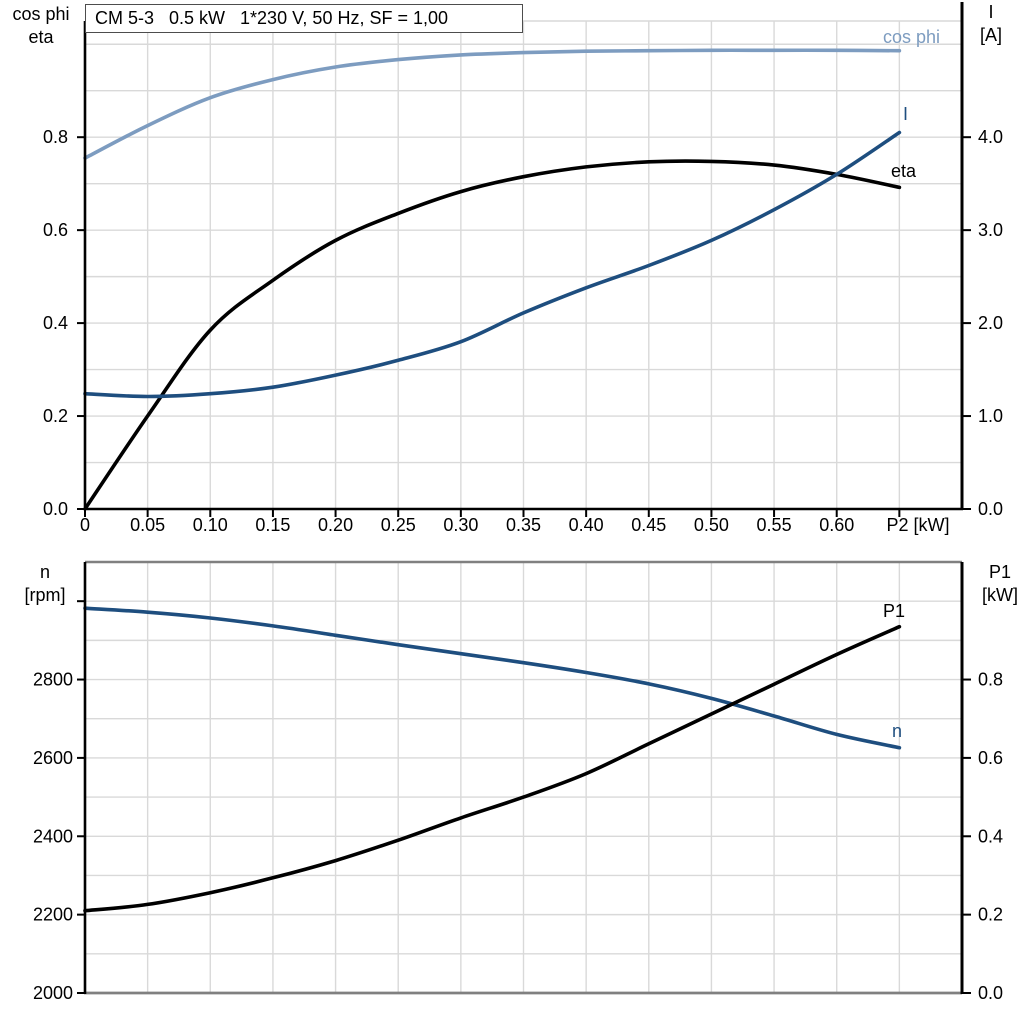 Image resolution: width=1024 pixels, height=1024 pixels. What do you see at coordinates (335, 525) in the screenshot?
I see `x-tick-label: 0.20` at bounding box center [335, 525].